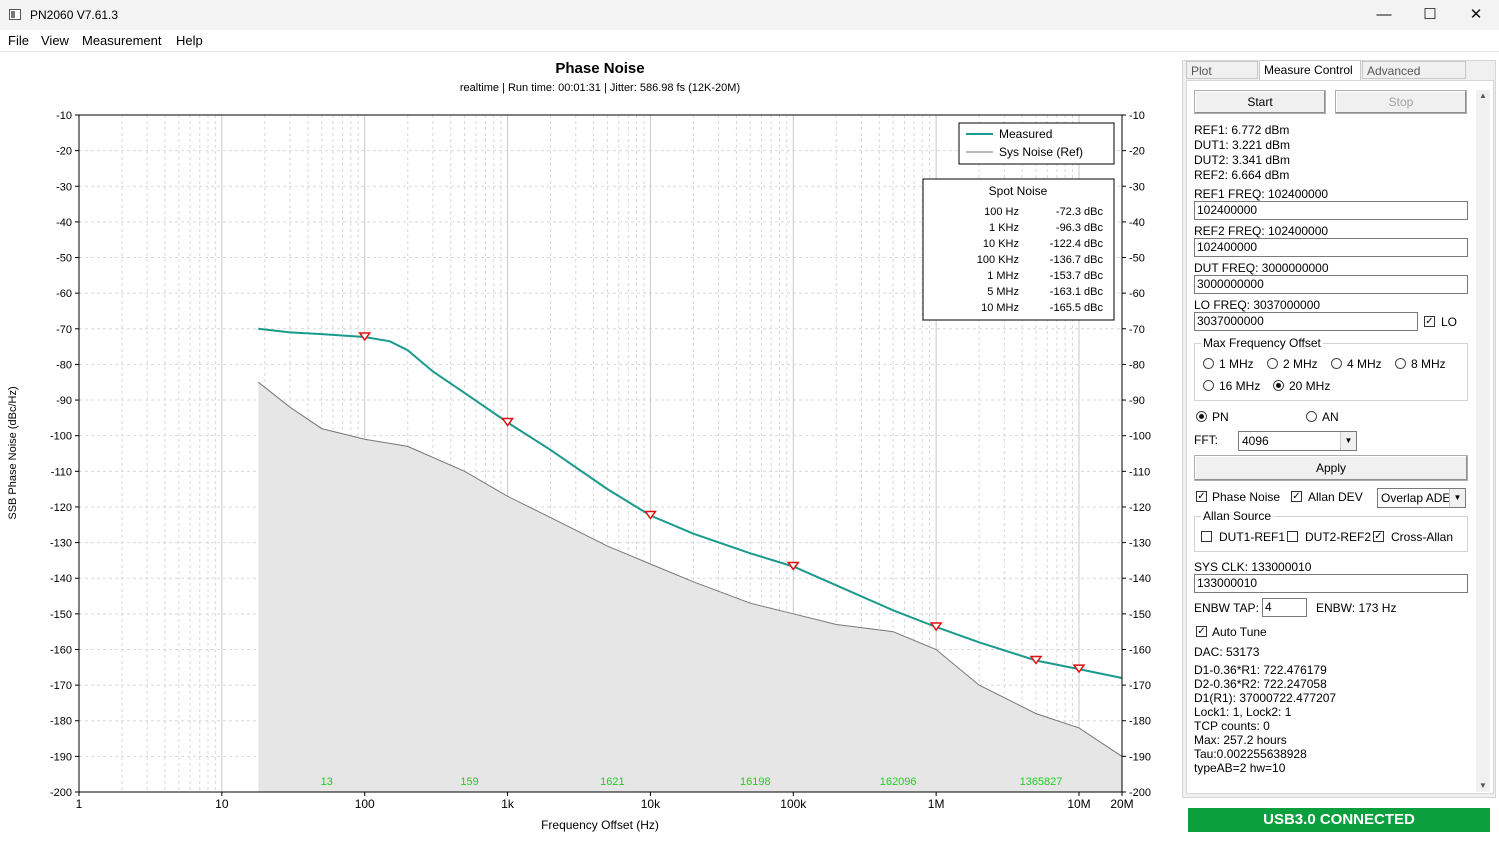 The height and width of the screenshot is (842, 1499). What do you see at coordinates (1310, 386) in the screenshot?
I see `radio-20mhz-label: 20 MHz` at bounding box center [1310, 386].